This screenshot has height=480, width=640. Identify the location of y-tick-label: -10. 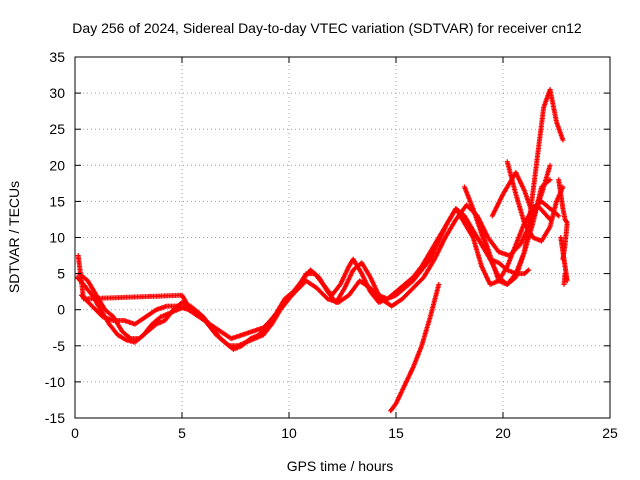
(55, 382).